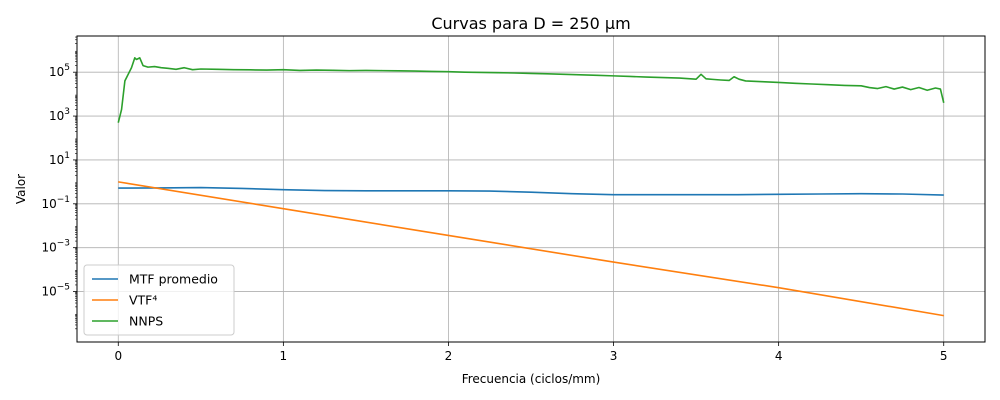 The image size is (1000, 400). What do you see at coordinates (779, 356) in the screenshot?
I see `x-tick-label: 4` at bounding box center [779, 356].